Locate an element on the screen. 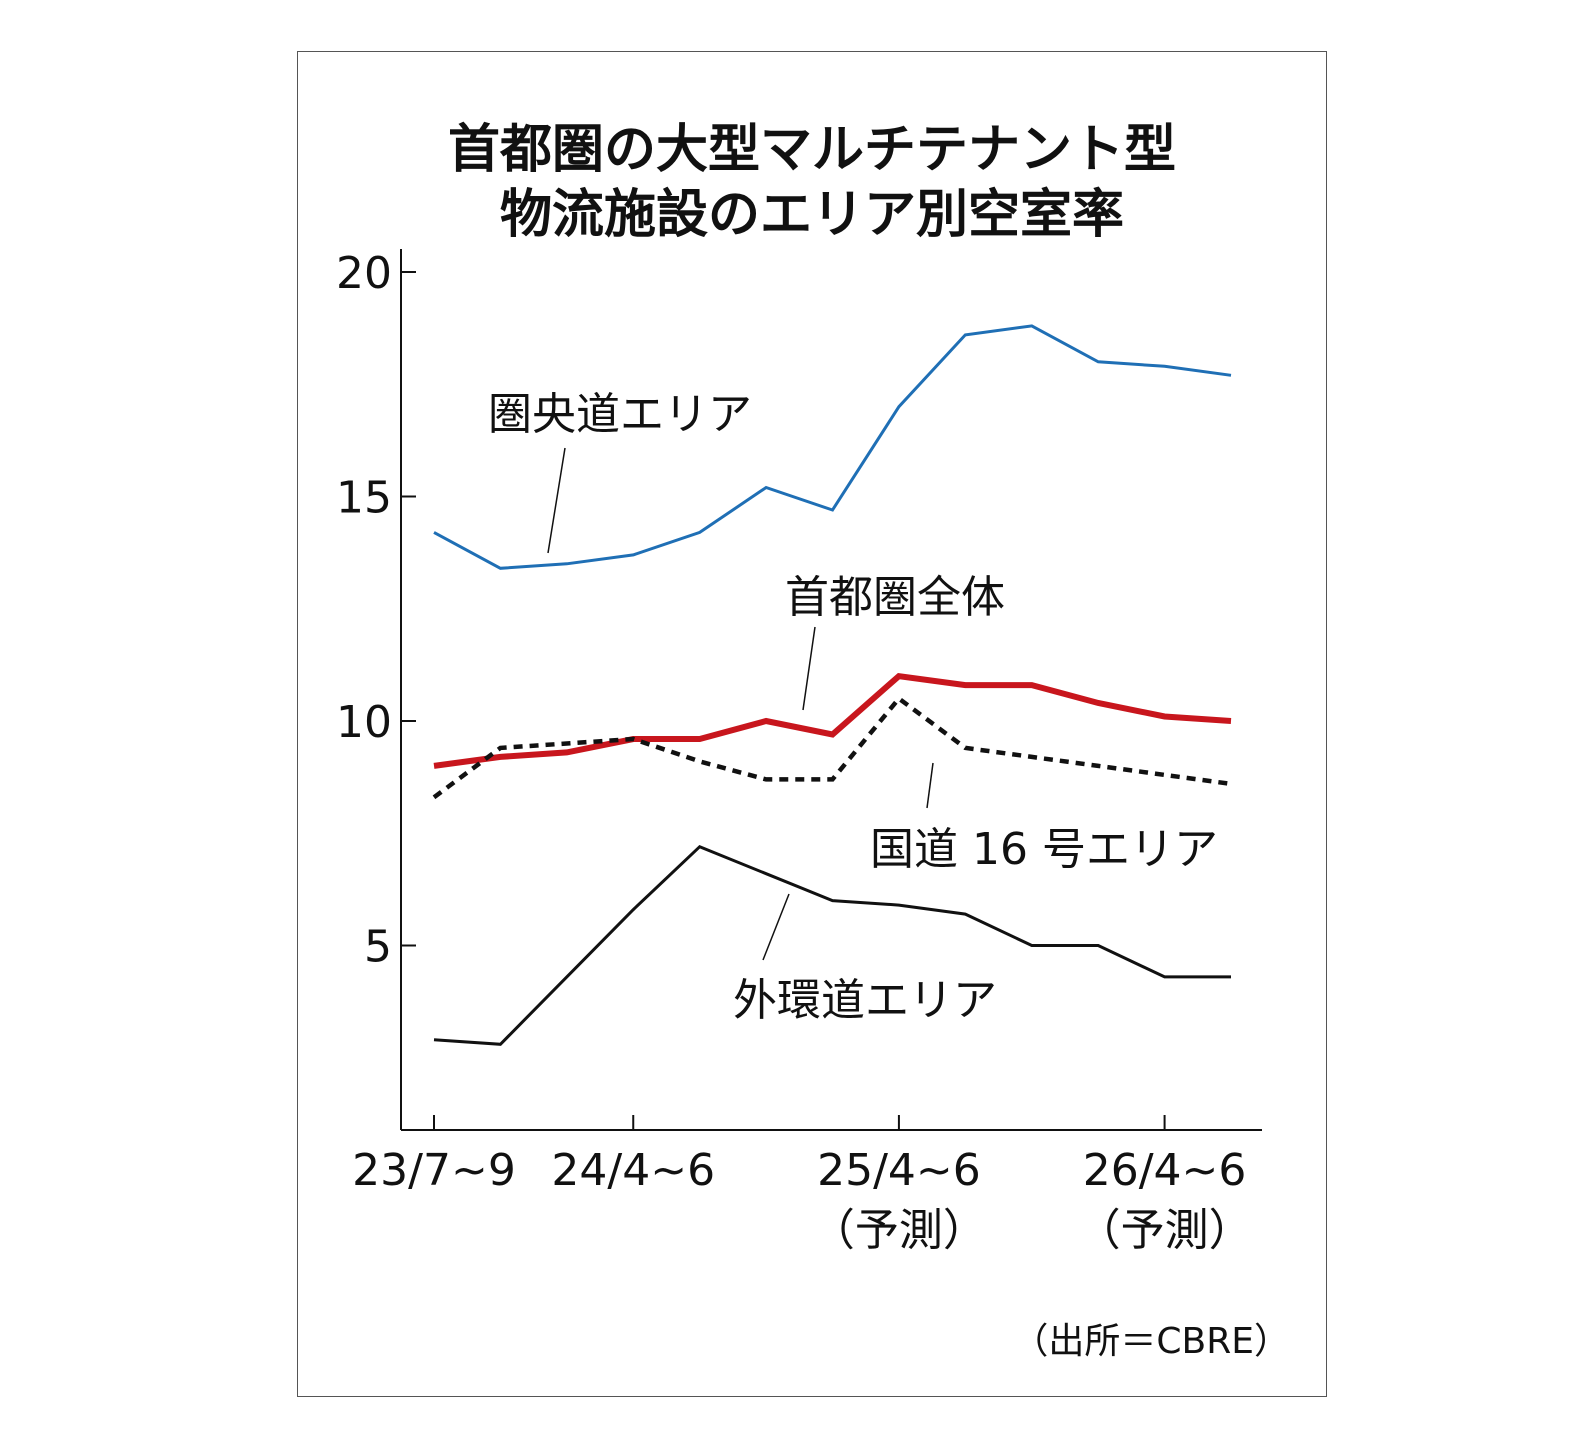 The image size is (1595, 1431). y-tick-label: 5 is located at coordinates (378, 947).